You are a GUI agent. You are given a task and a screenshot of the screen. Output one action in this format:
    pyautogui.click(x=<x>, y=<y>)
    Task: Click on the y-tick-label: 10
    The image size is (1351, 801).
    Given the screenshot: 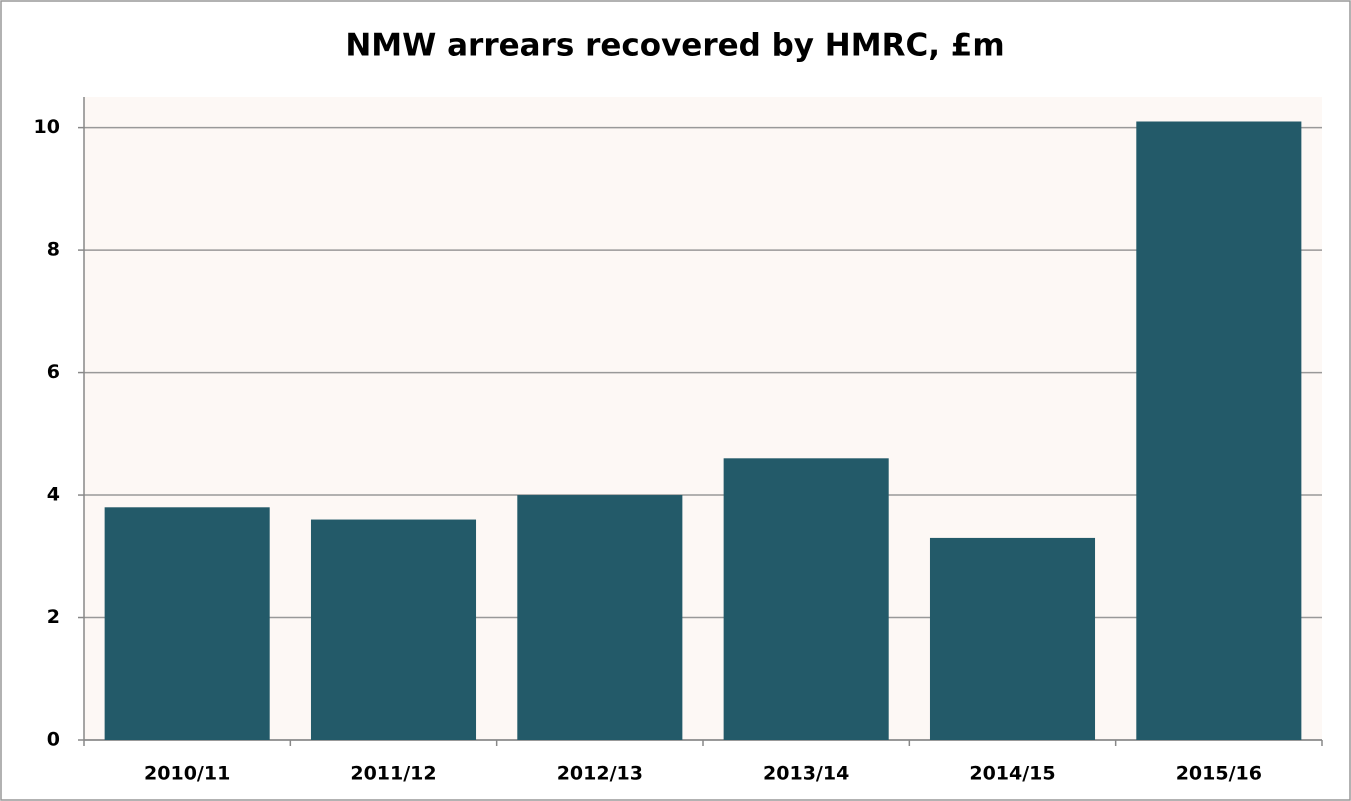 What is the action you would take?
    pyautogui.click(x=47, y=127)
    